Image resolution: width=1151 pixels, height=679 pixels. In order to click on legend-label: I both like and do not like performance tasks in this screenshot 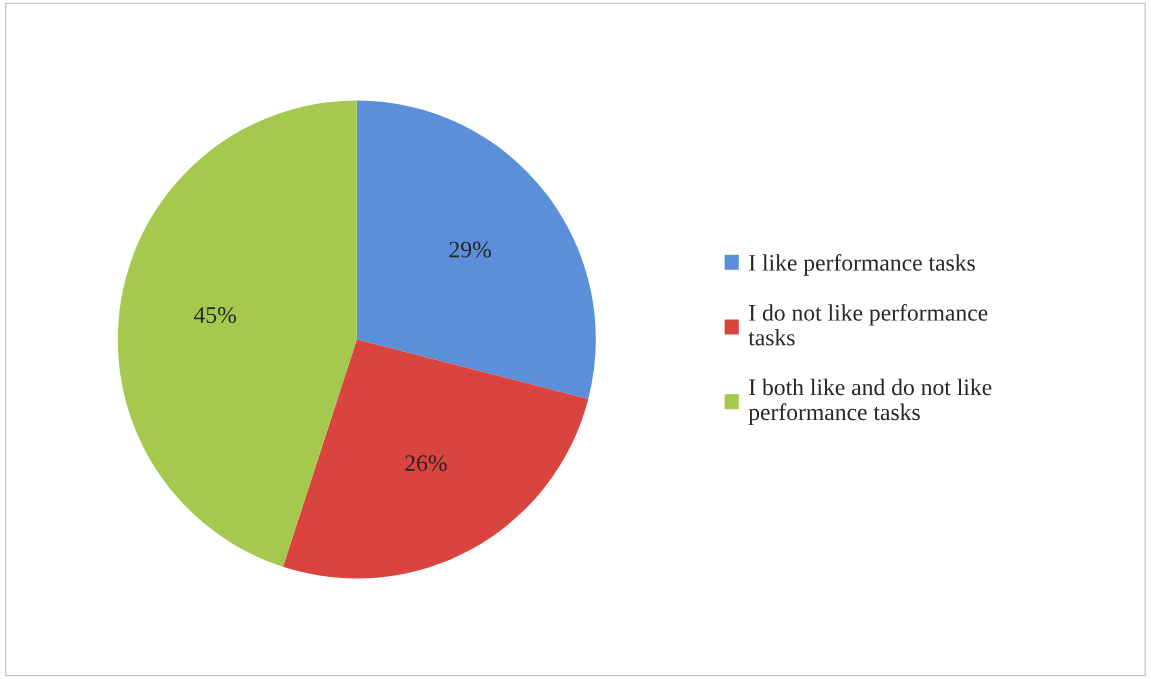, I will do `click(870, 402)`.